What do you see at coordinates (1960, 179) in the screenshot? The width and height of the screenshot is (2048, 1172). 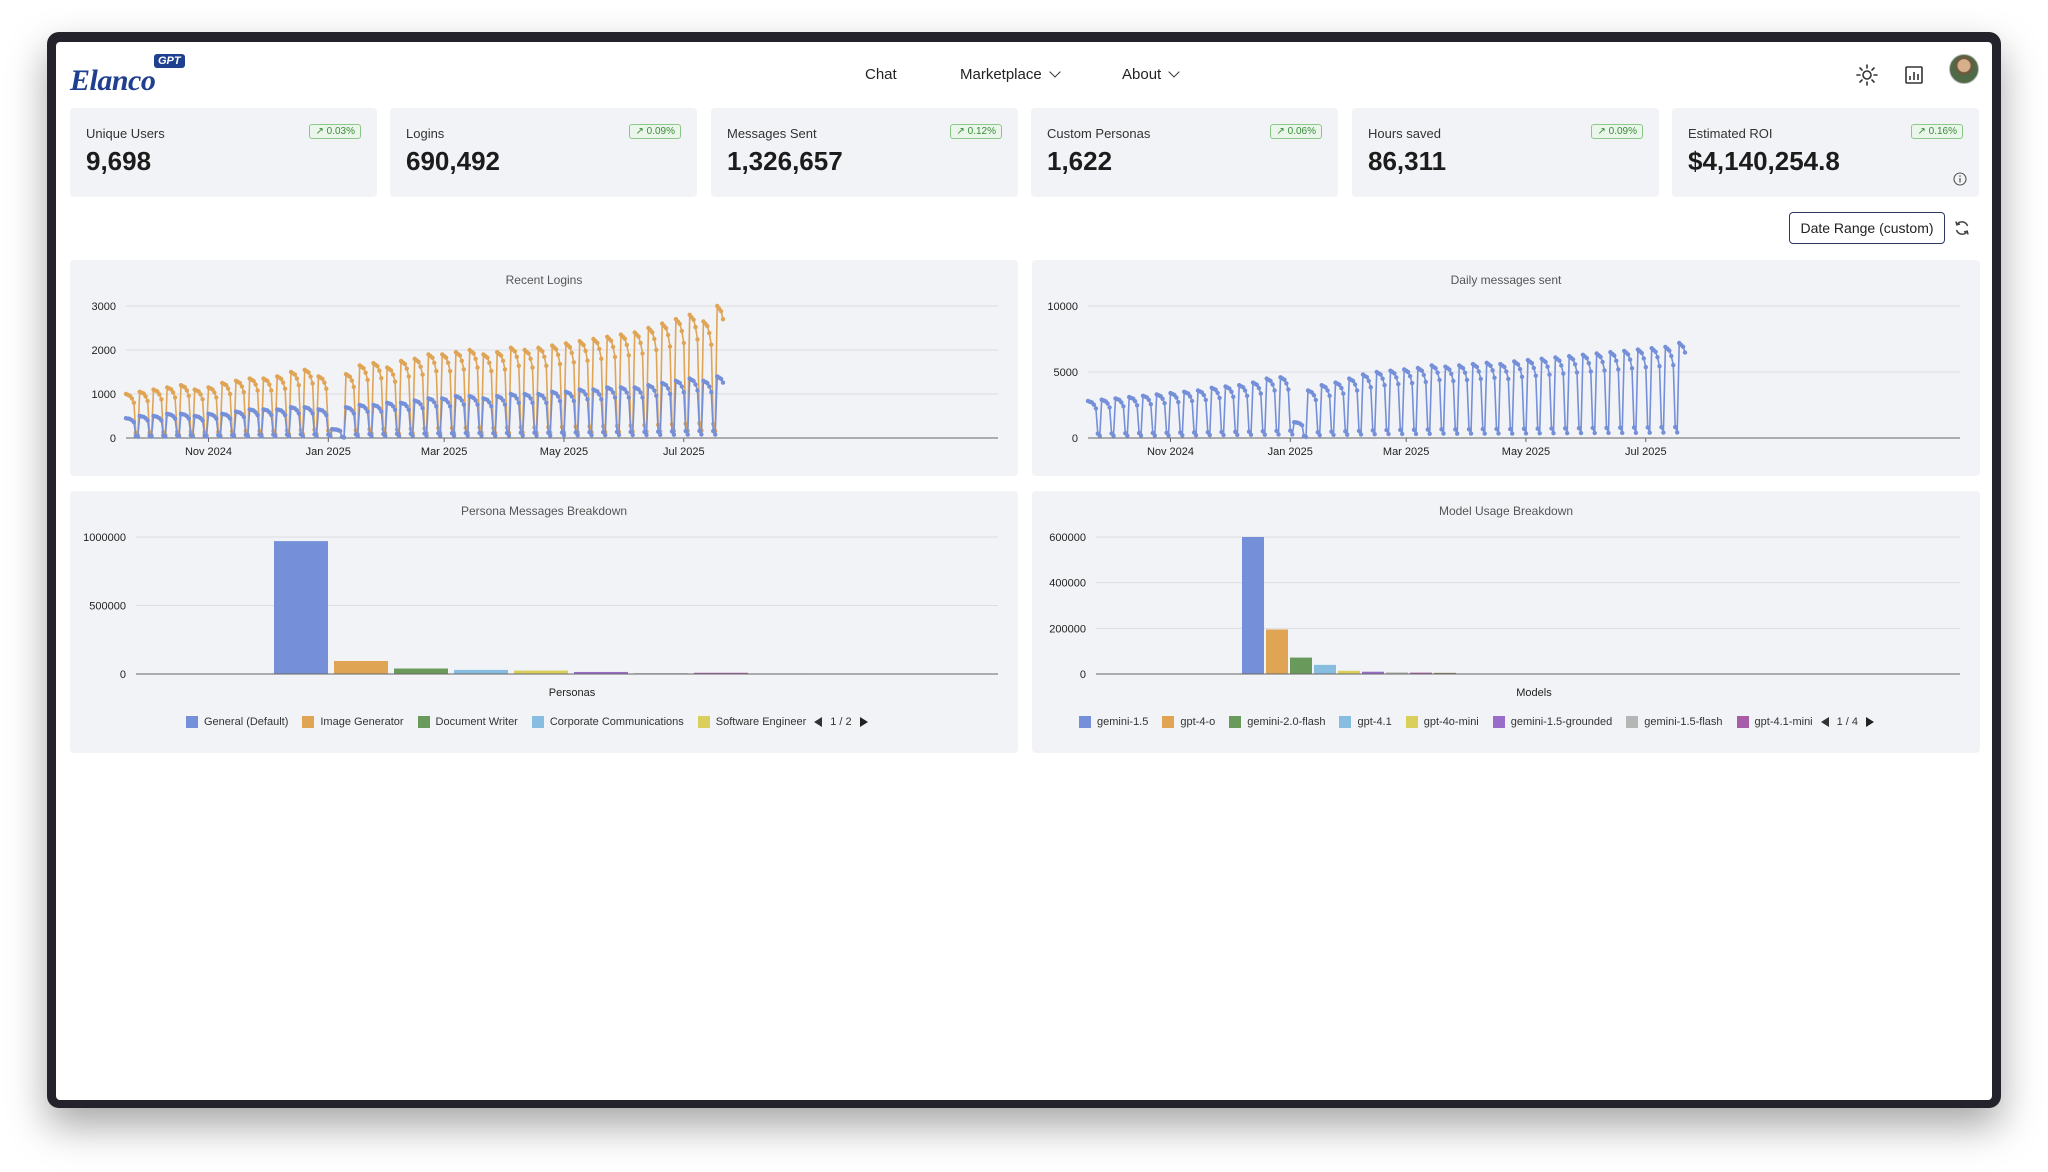 I see `info-icon` at bounding box center [1960, 179].